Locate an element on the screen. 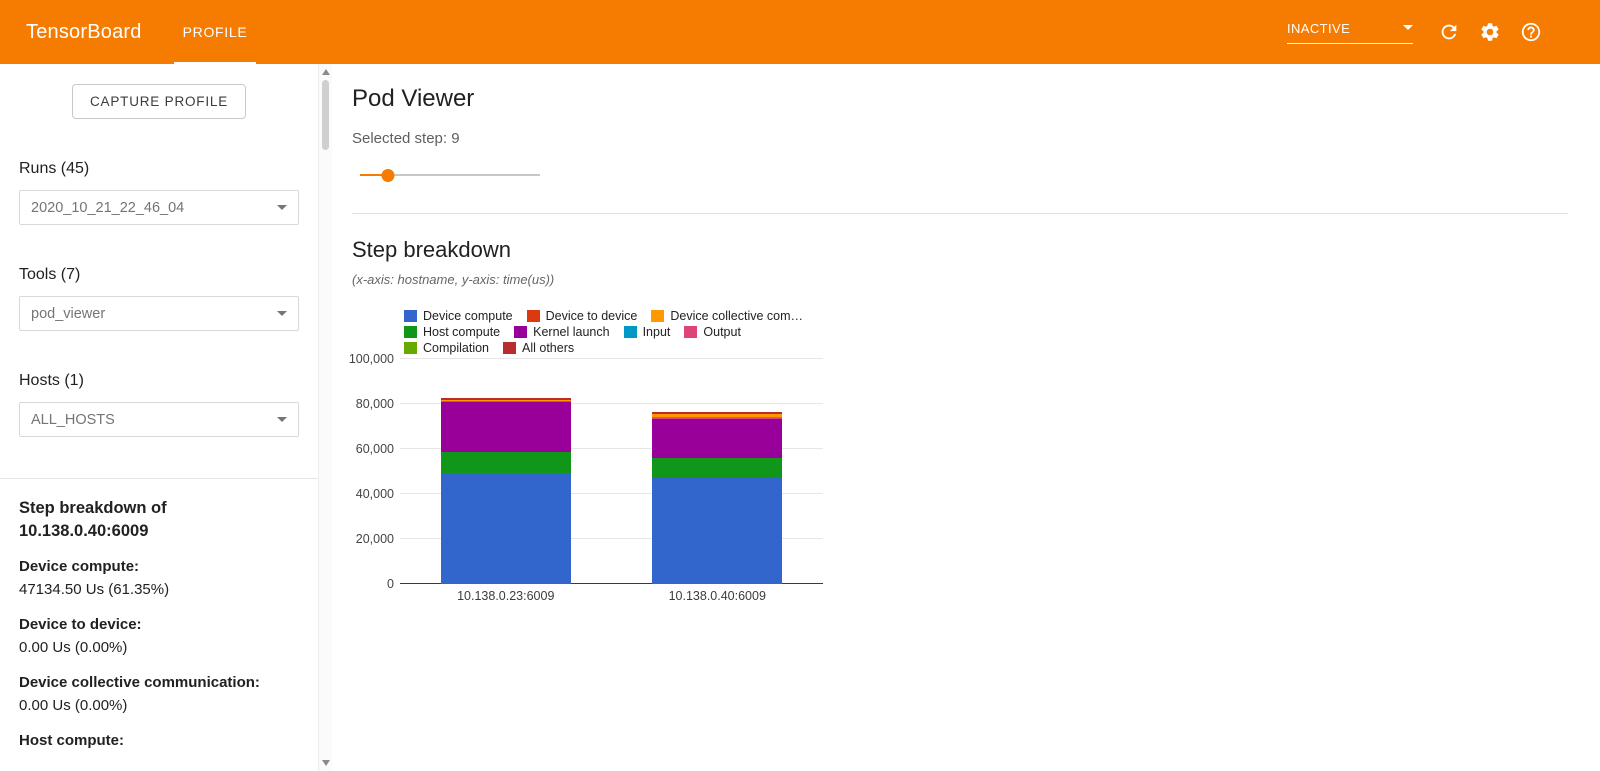 Image resolution: width=1600 pixels, height=771 pixels. hosts-label: Hosts (1) is located at coordinates (51, 380).